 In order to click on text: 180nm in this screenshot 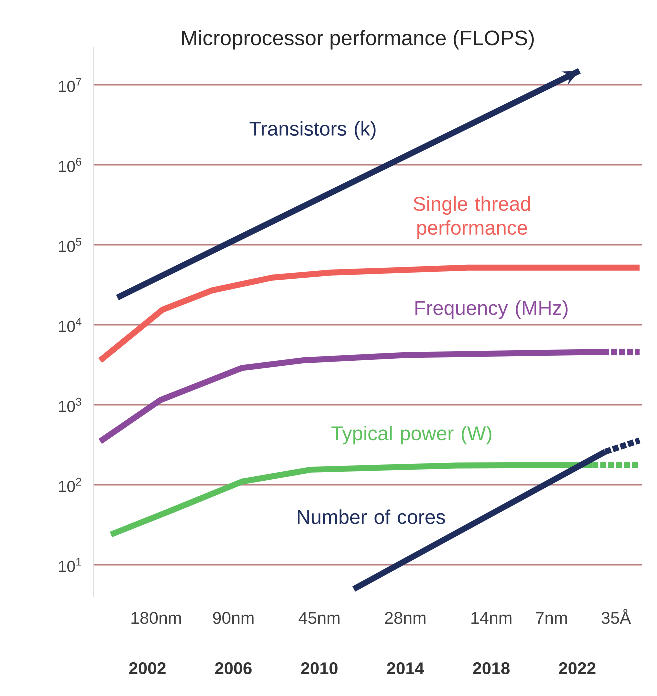, I will do `click(157, 618)`.